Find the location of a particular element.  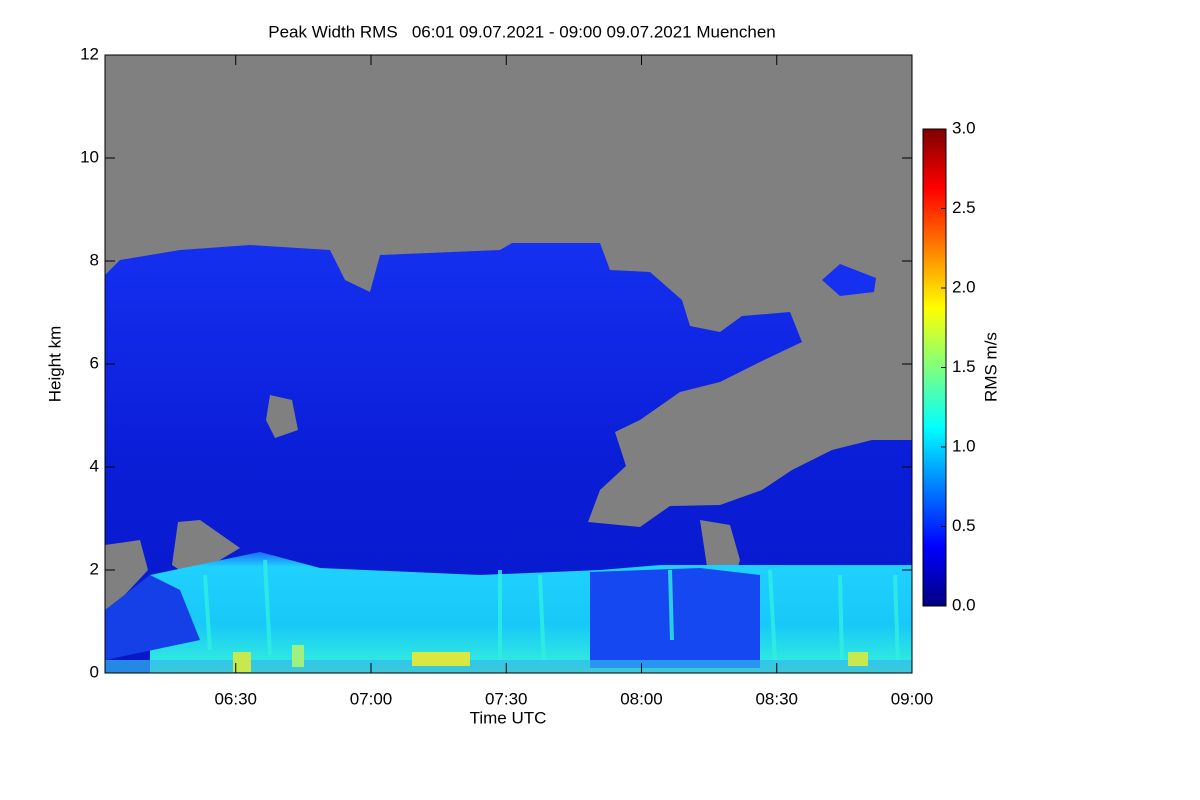

colorbar-tick-label: 1.5 is located at coordinates (964, 366).